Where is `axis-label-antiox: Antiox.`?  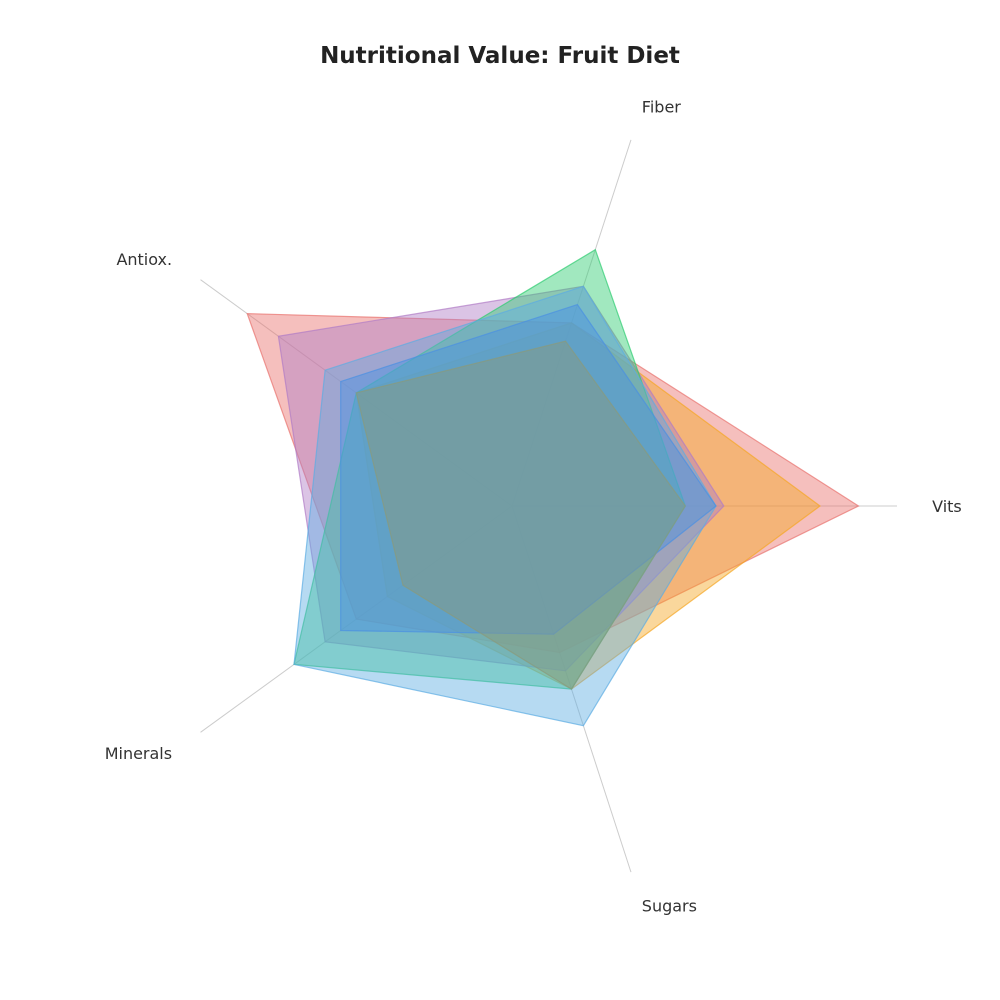
axis-label-antiox: Antiox. is located at coordinates (144, 259).